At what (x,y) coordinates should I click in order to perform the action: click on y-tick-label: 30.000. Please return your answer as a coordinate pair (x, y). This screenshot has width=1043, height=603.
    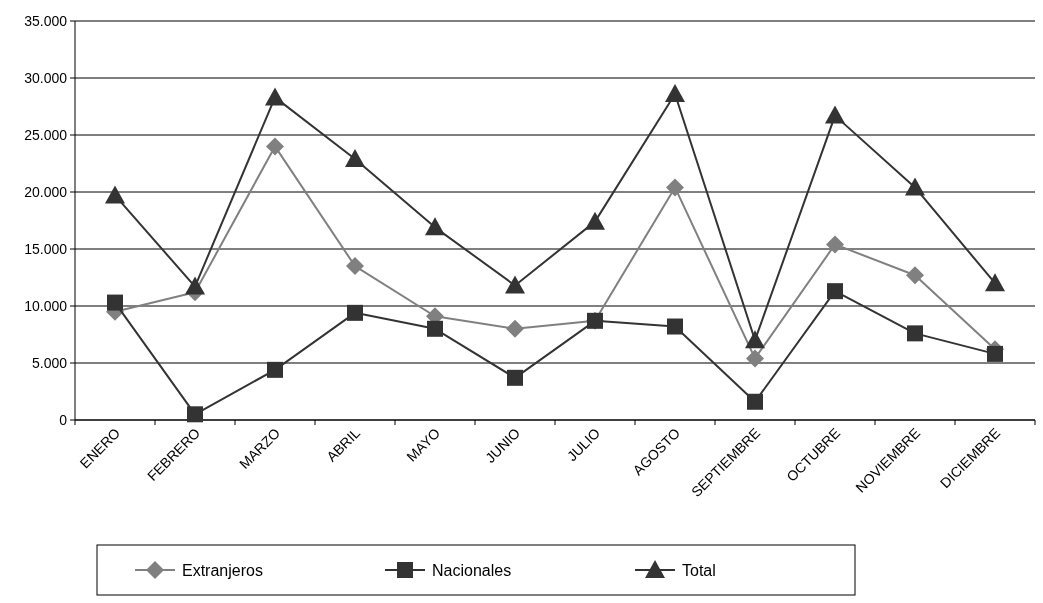
    Looking at the image, I should click on (46, 77).